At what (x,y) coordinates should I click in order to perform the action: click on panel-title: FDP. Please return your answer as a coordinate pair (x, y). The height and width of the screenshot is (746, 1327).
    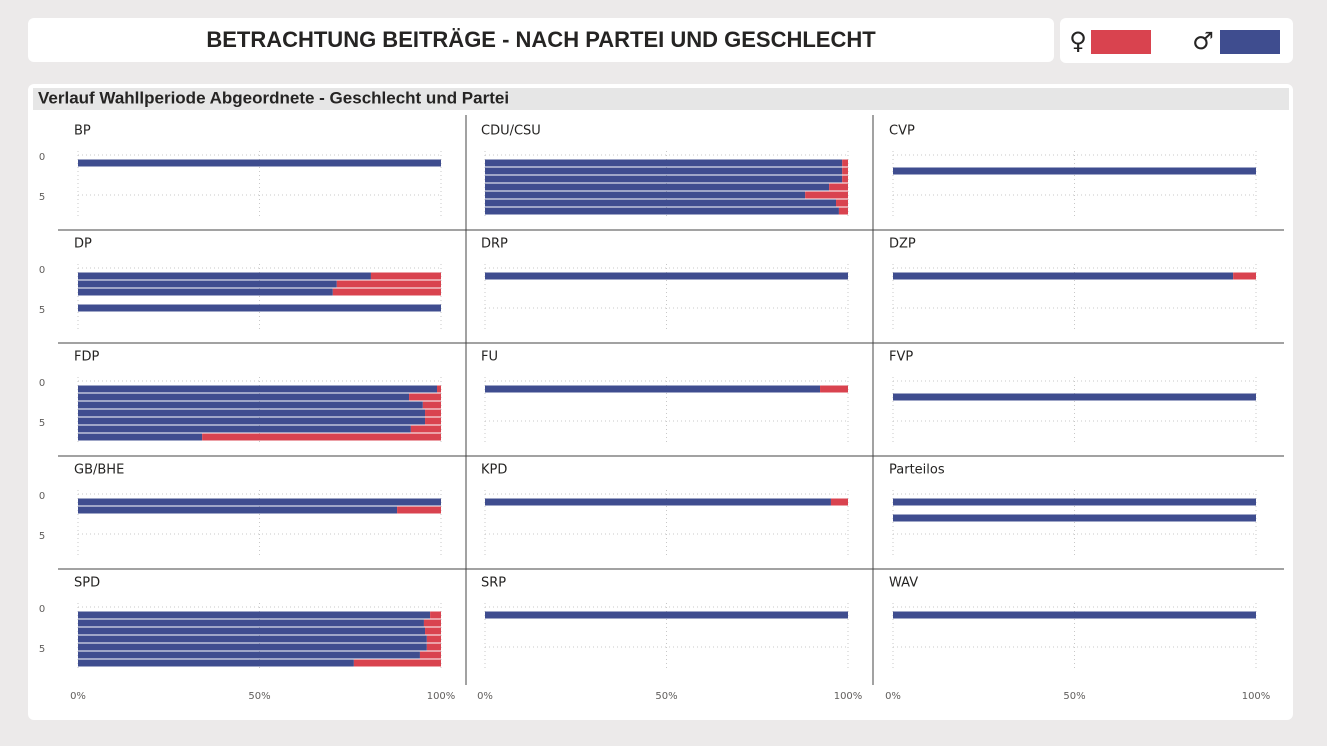
    Looking at the image, I should click on (86, 357).